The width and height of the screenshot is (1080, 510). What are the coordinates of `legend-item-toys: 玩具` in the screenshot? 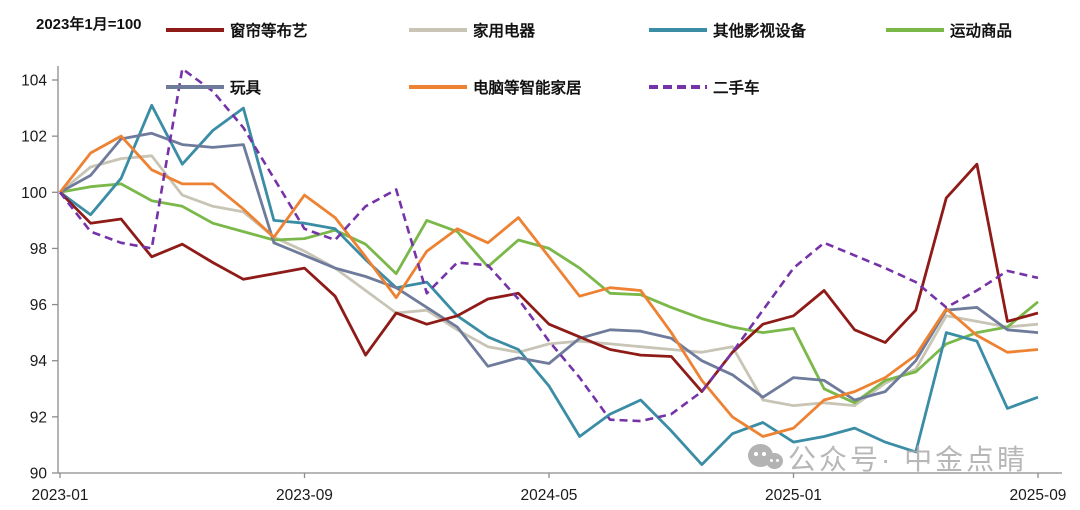 It's located at (214, 87).